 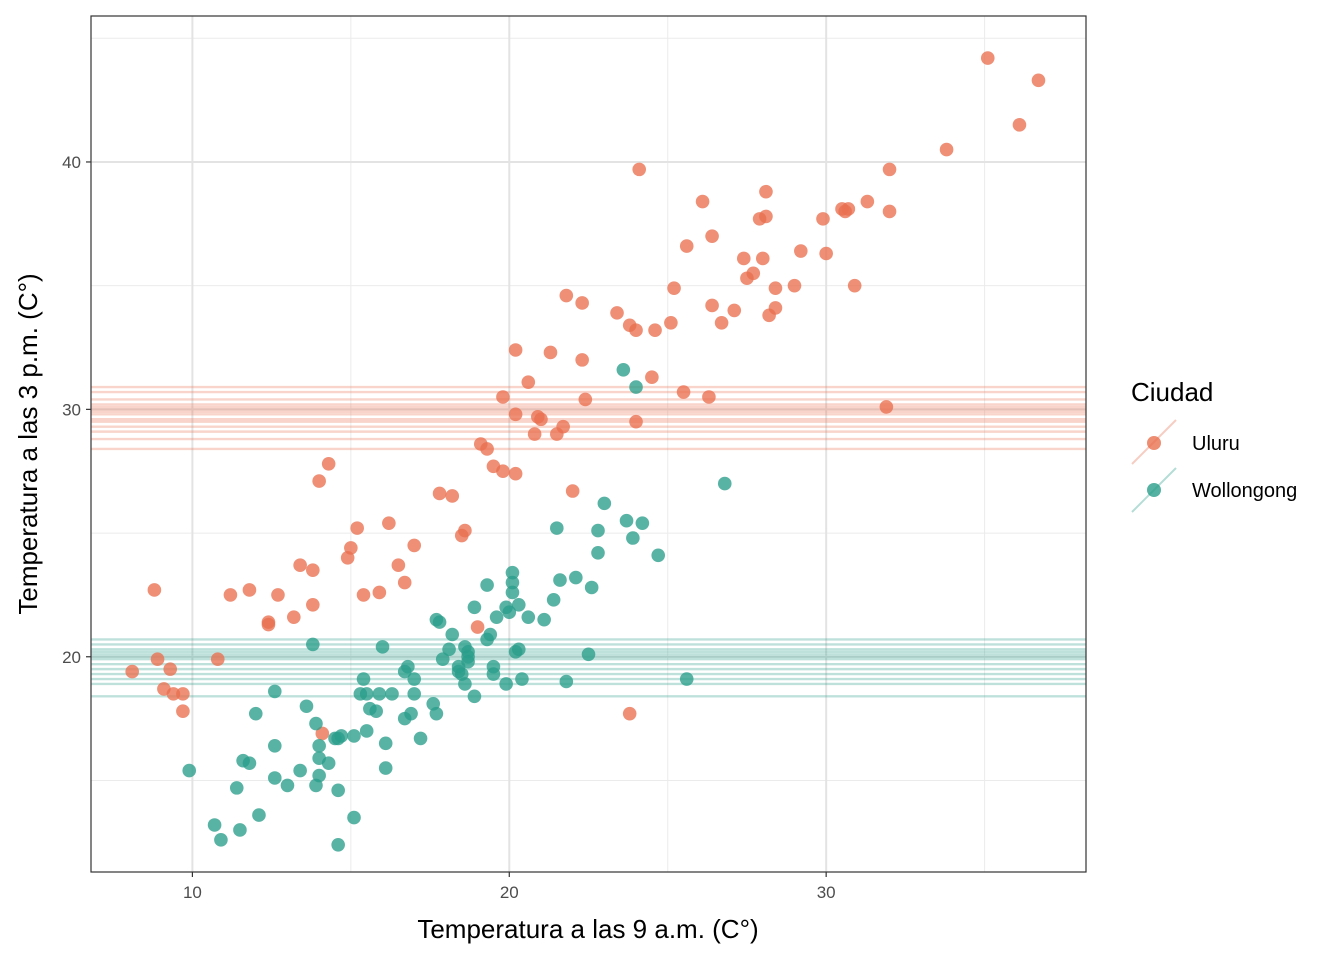 What do you see at coordinates (826, 892) in the screenshot?
I see `x-tick-label: 30` at bounding box center [826, 892].